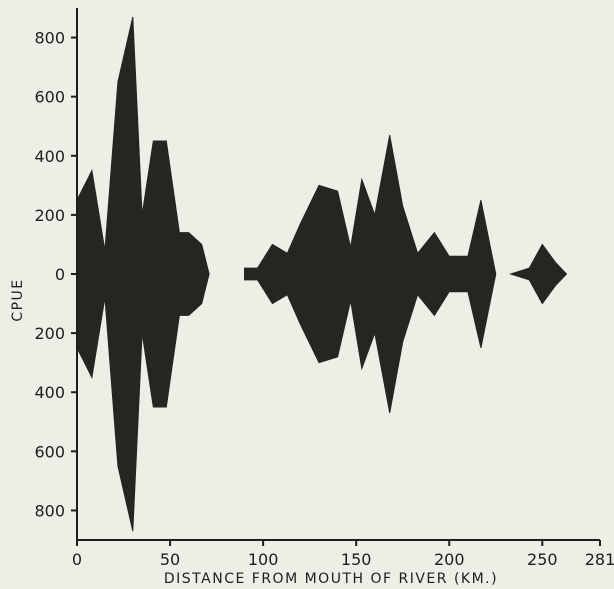  What do you see at coordinates (449, 559) in the screenshot?
I see `x-tick-label: 200` at bounding box center [449, 559].